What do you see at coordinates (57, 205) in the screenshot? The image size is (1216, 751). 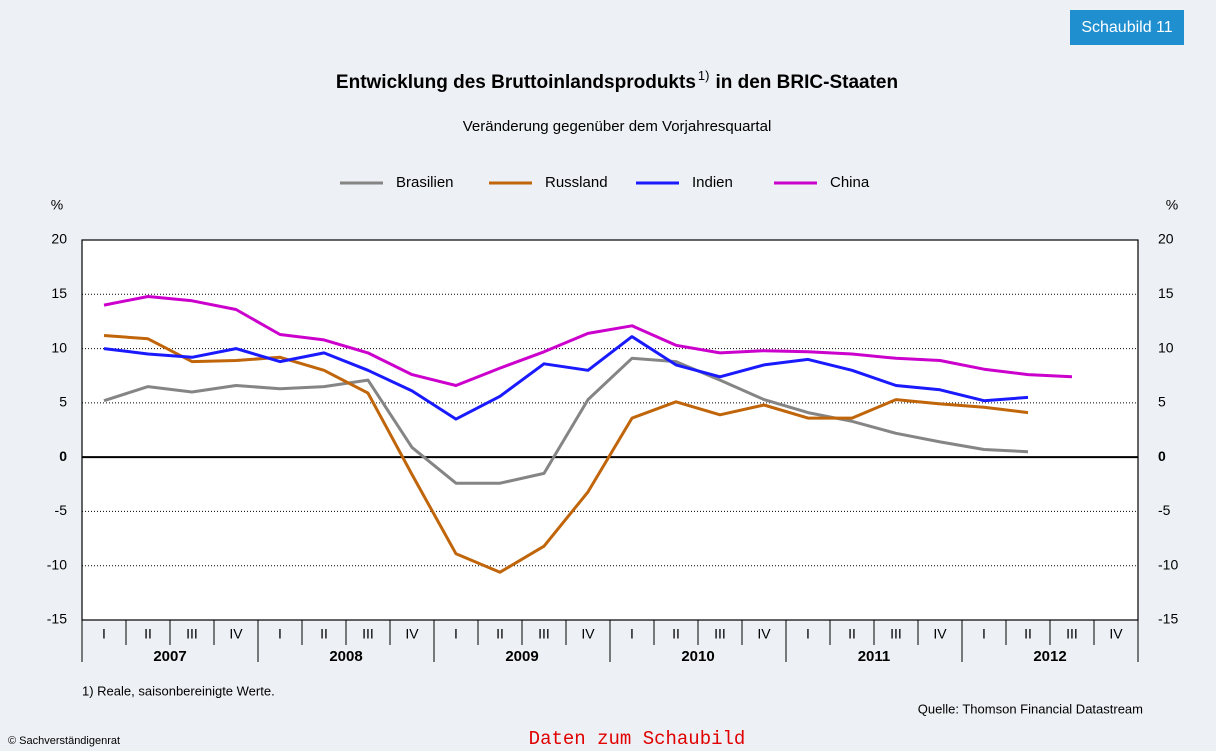 I see `y-axis-label: %` at bounding box center [57, 205].